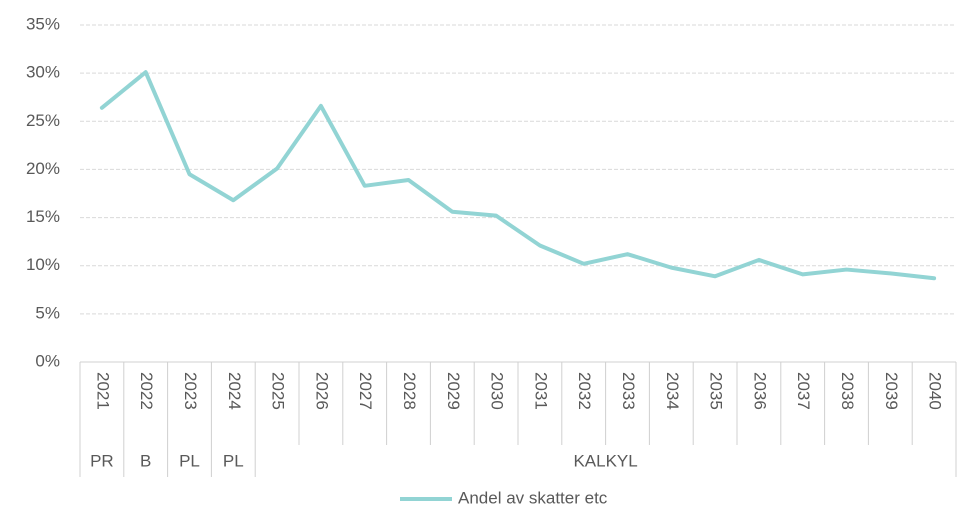 The height and width of the screenshot is (509, 959). I want to click on y-tick-label: 5%, so click(47, 312).